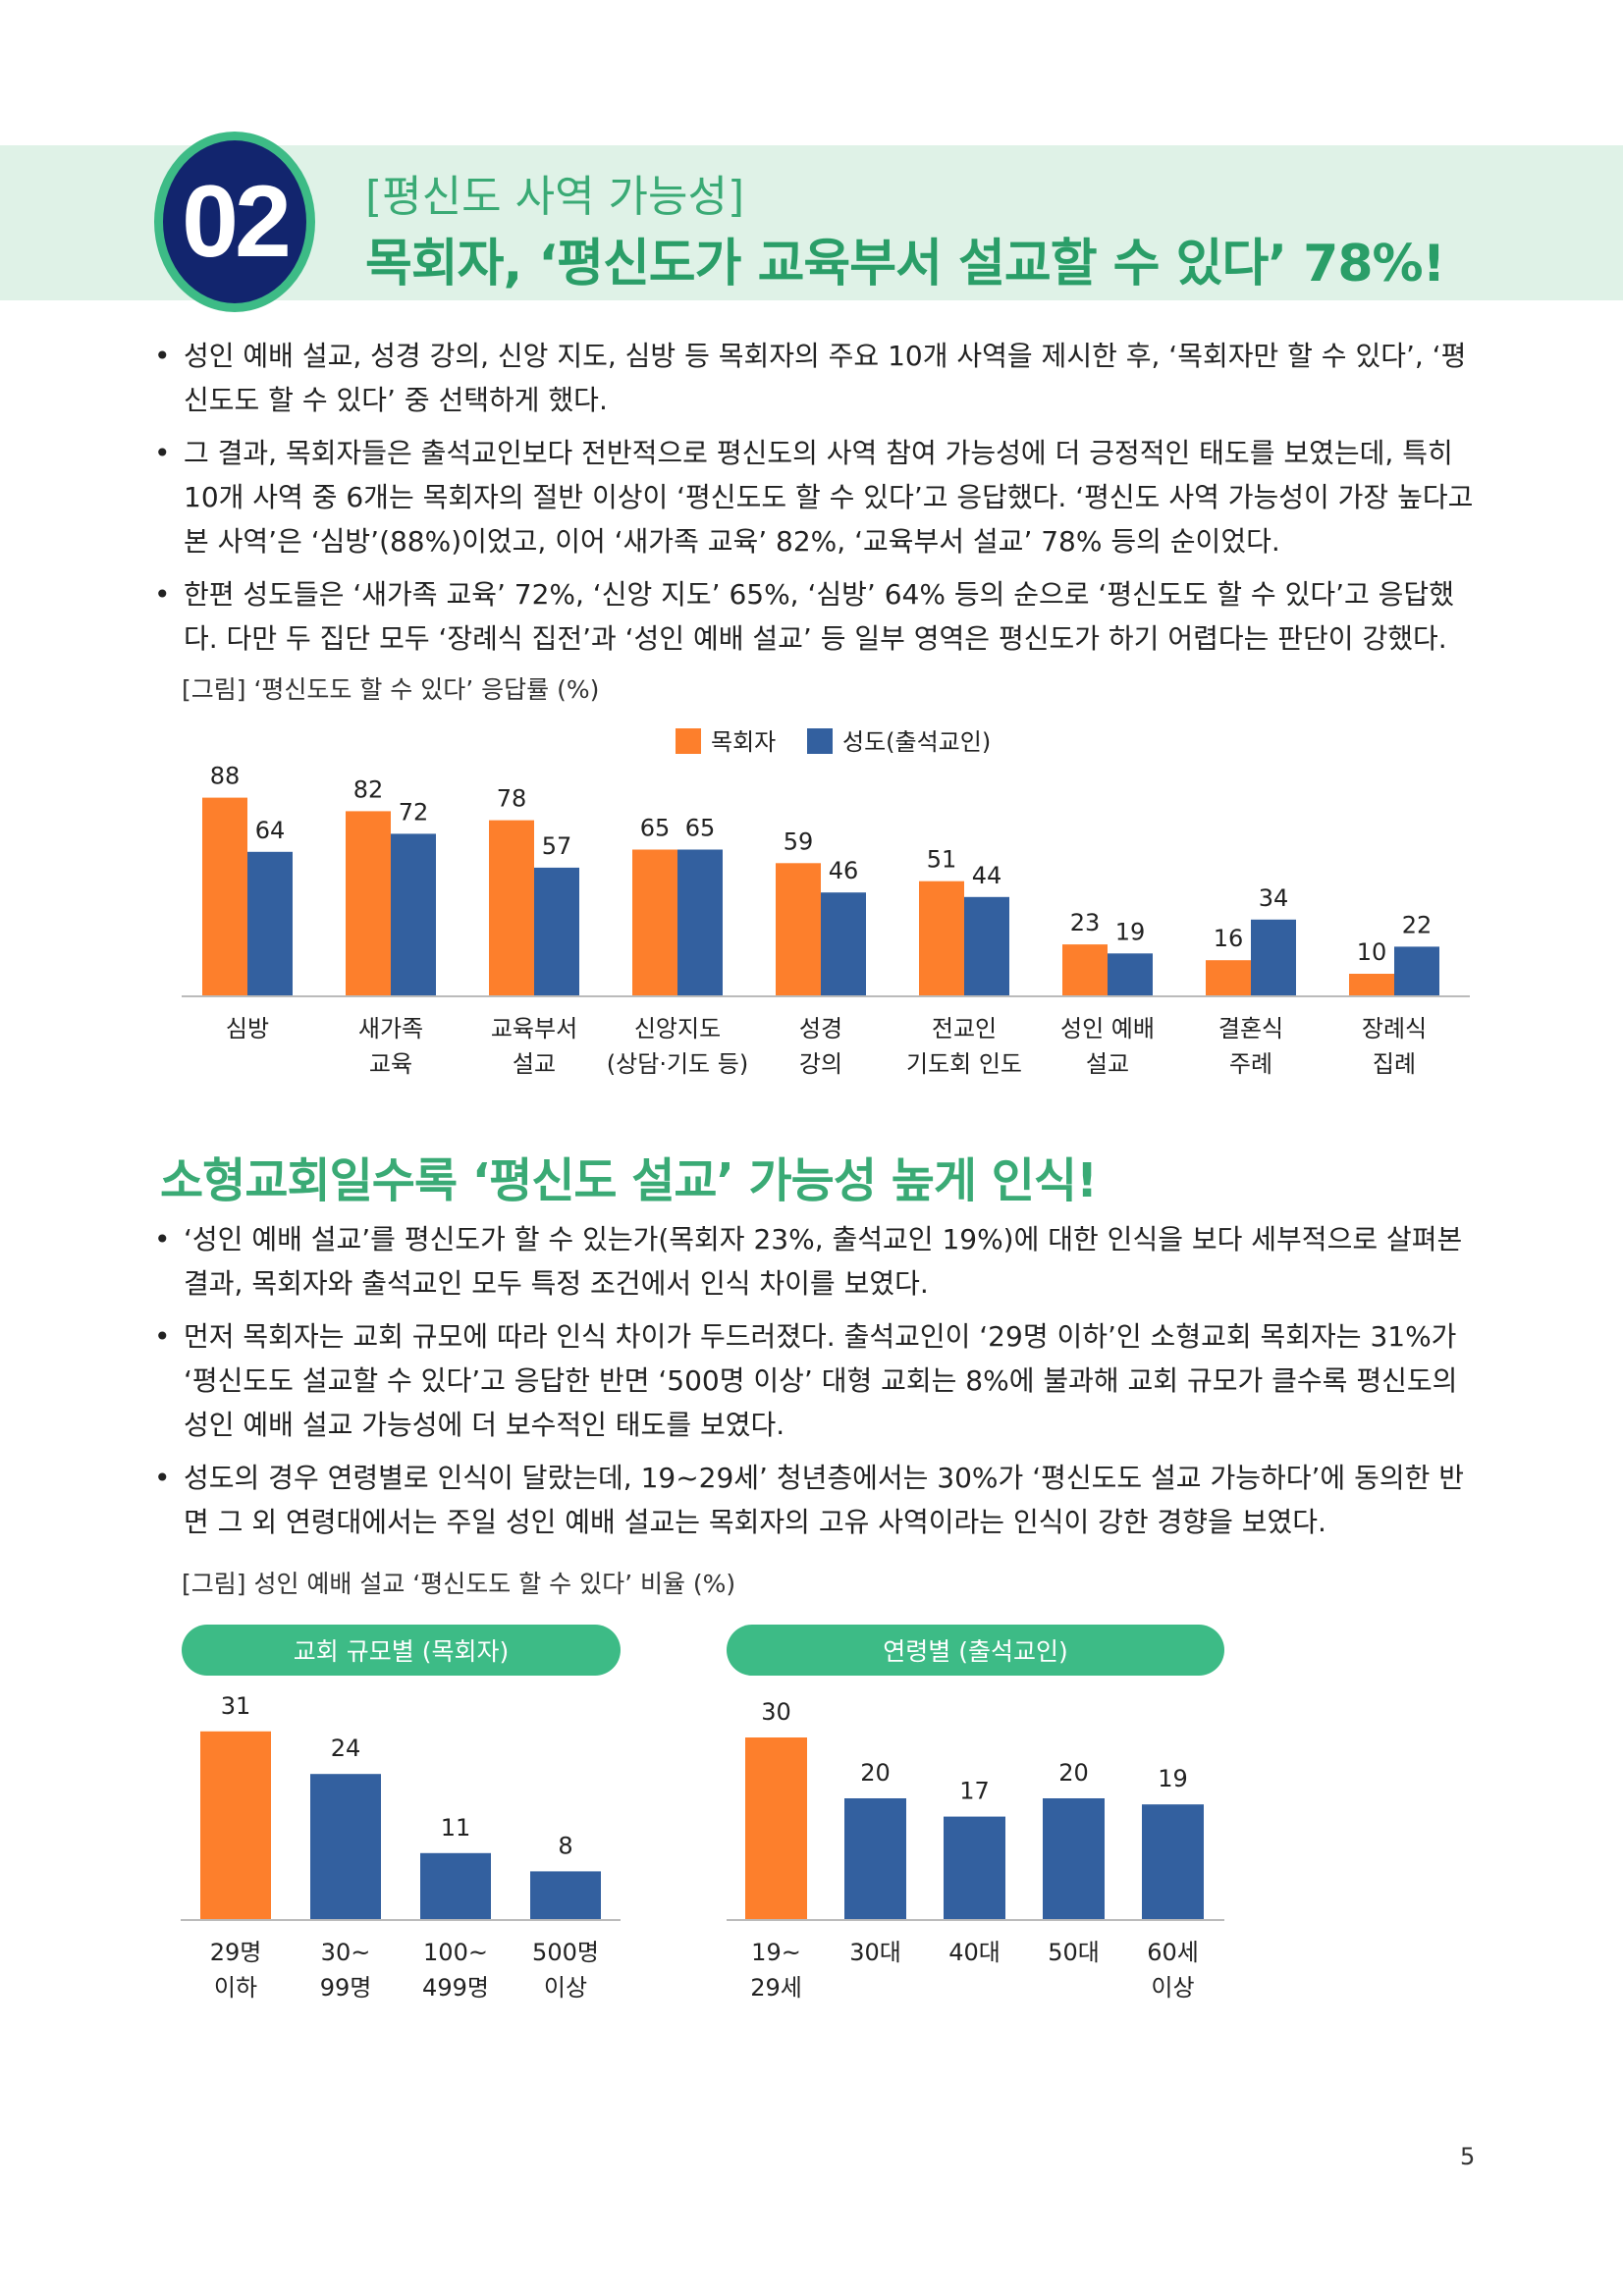 This screenshot has width=1623, height=2296. Describe the element at coordinates (566, 1952) in the screenshot. I see `category-label: 500명` at that location.